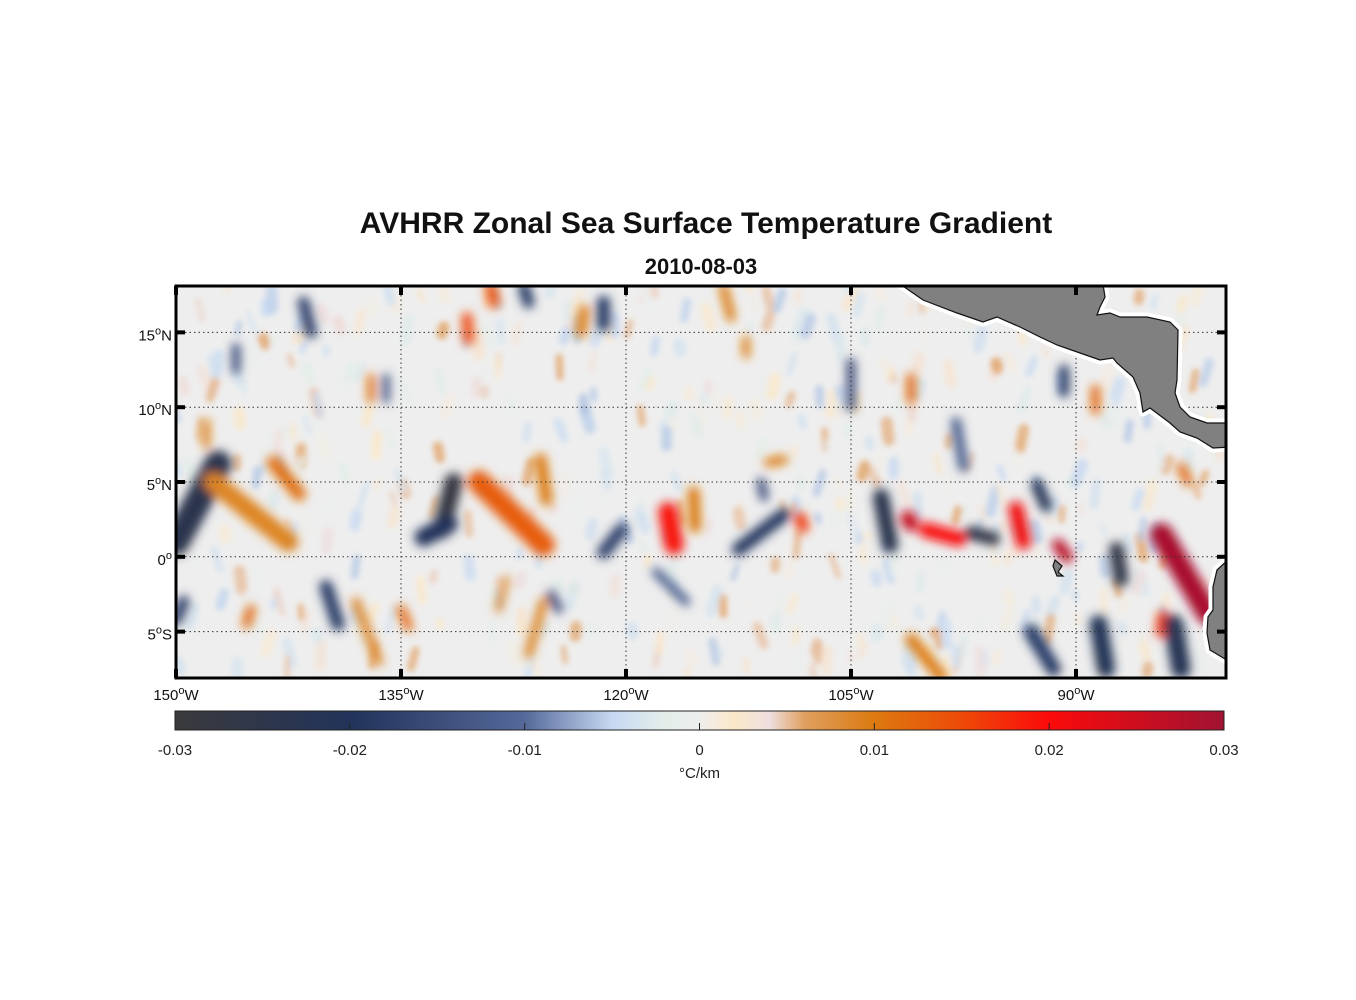 Image resolution: width=1356 pixels, height=1000 pixels. What do you see at coordinates (874, 750) in the screenshot?
I see `colorbar-tick-label: 0.01` at bounding box center [874, 750].